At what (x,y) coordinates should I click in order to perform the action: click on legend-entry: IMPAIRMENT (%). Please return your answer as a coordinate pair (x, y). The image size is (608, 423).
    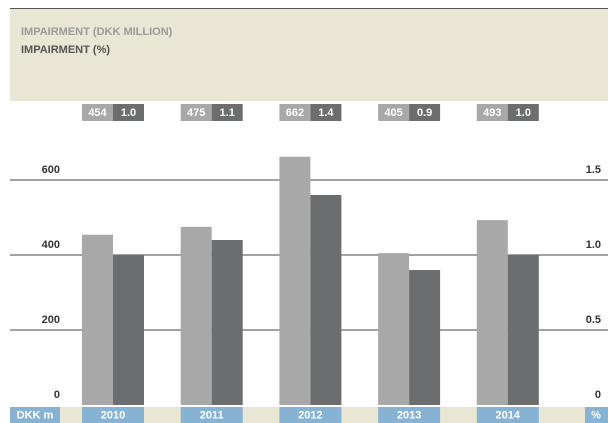
    Looking at the image, I should click on (65, 50).